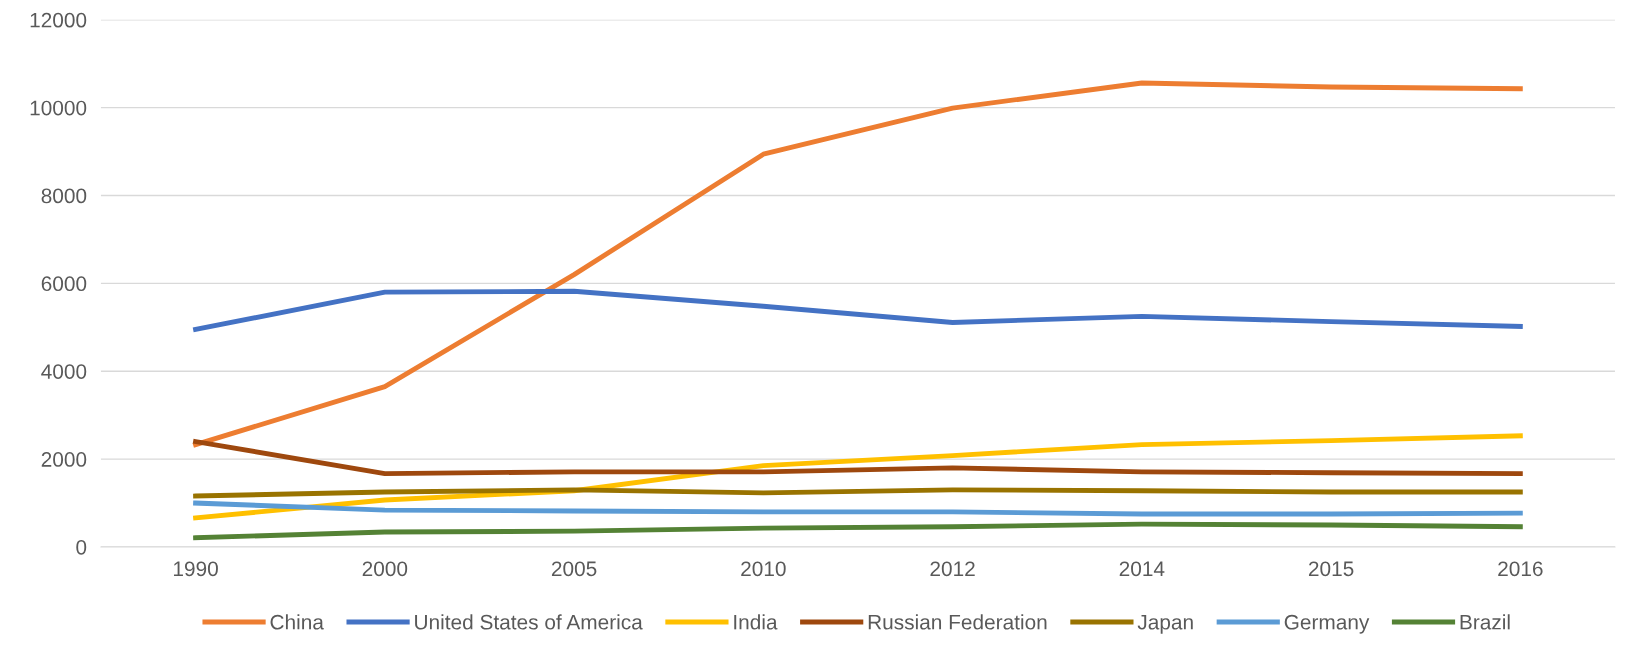 The image size is (1628, 659). Describe the element at coordinates (957, 622) in the screenshot. I see `legend-label: Russian Federation` at that location.